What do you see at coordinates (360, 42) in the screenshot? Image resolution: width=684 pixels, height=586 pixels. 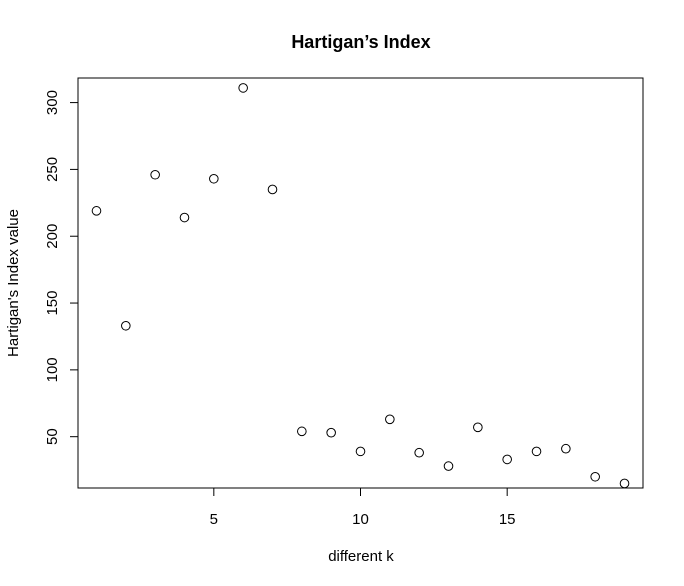 I see `chart-title: Hartigan’s Index` at bounding box center [360, 42].